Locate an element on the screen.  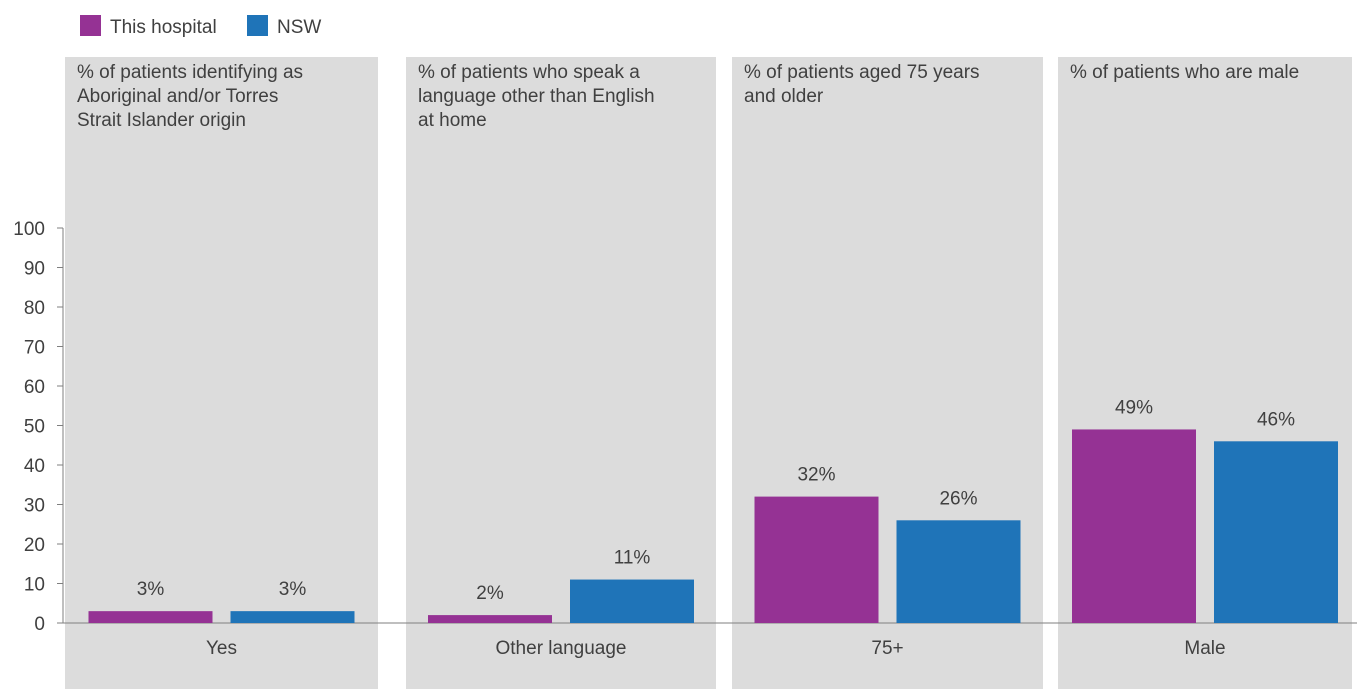
data-label: 32% is located at coordinates (816, 475).